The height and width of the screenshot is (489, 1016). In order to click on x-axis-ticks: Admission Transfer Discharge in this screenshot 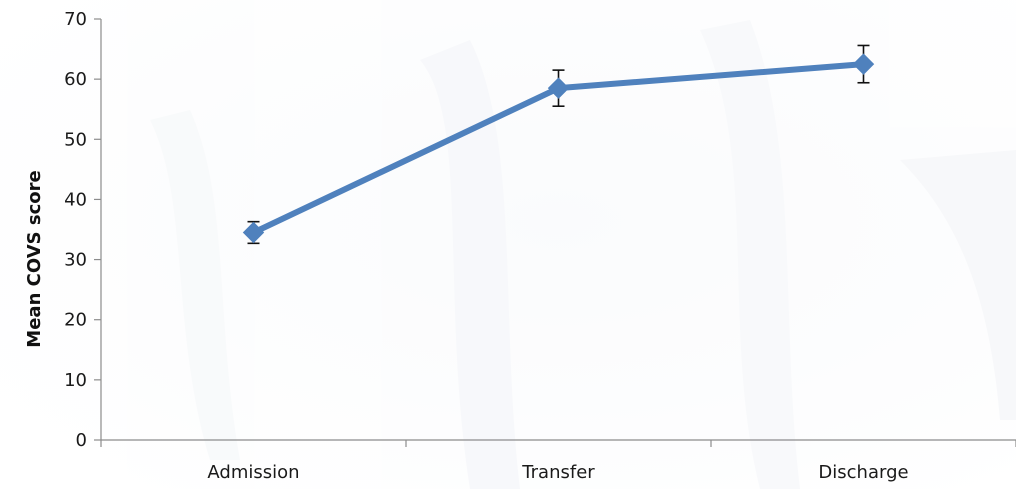, I will do `click(558, 461)`.